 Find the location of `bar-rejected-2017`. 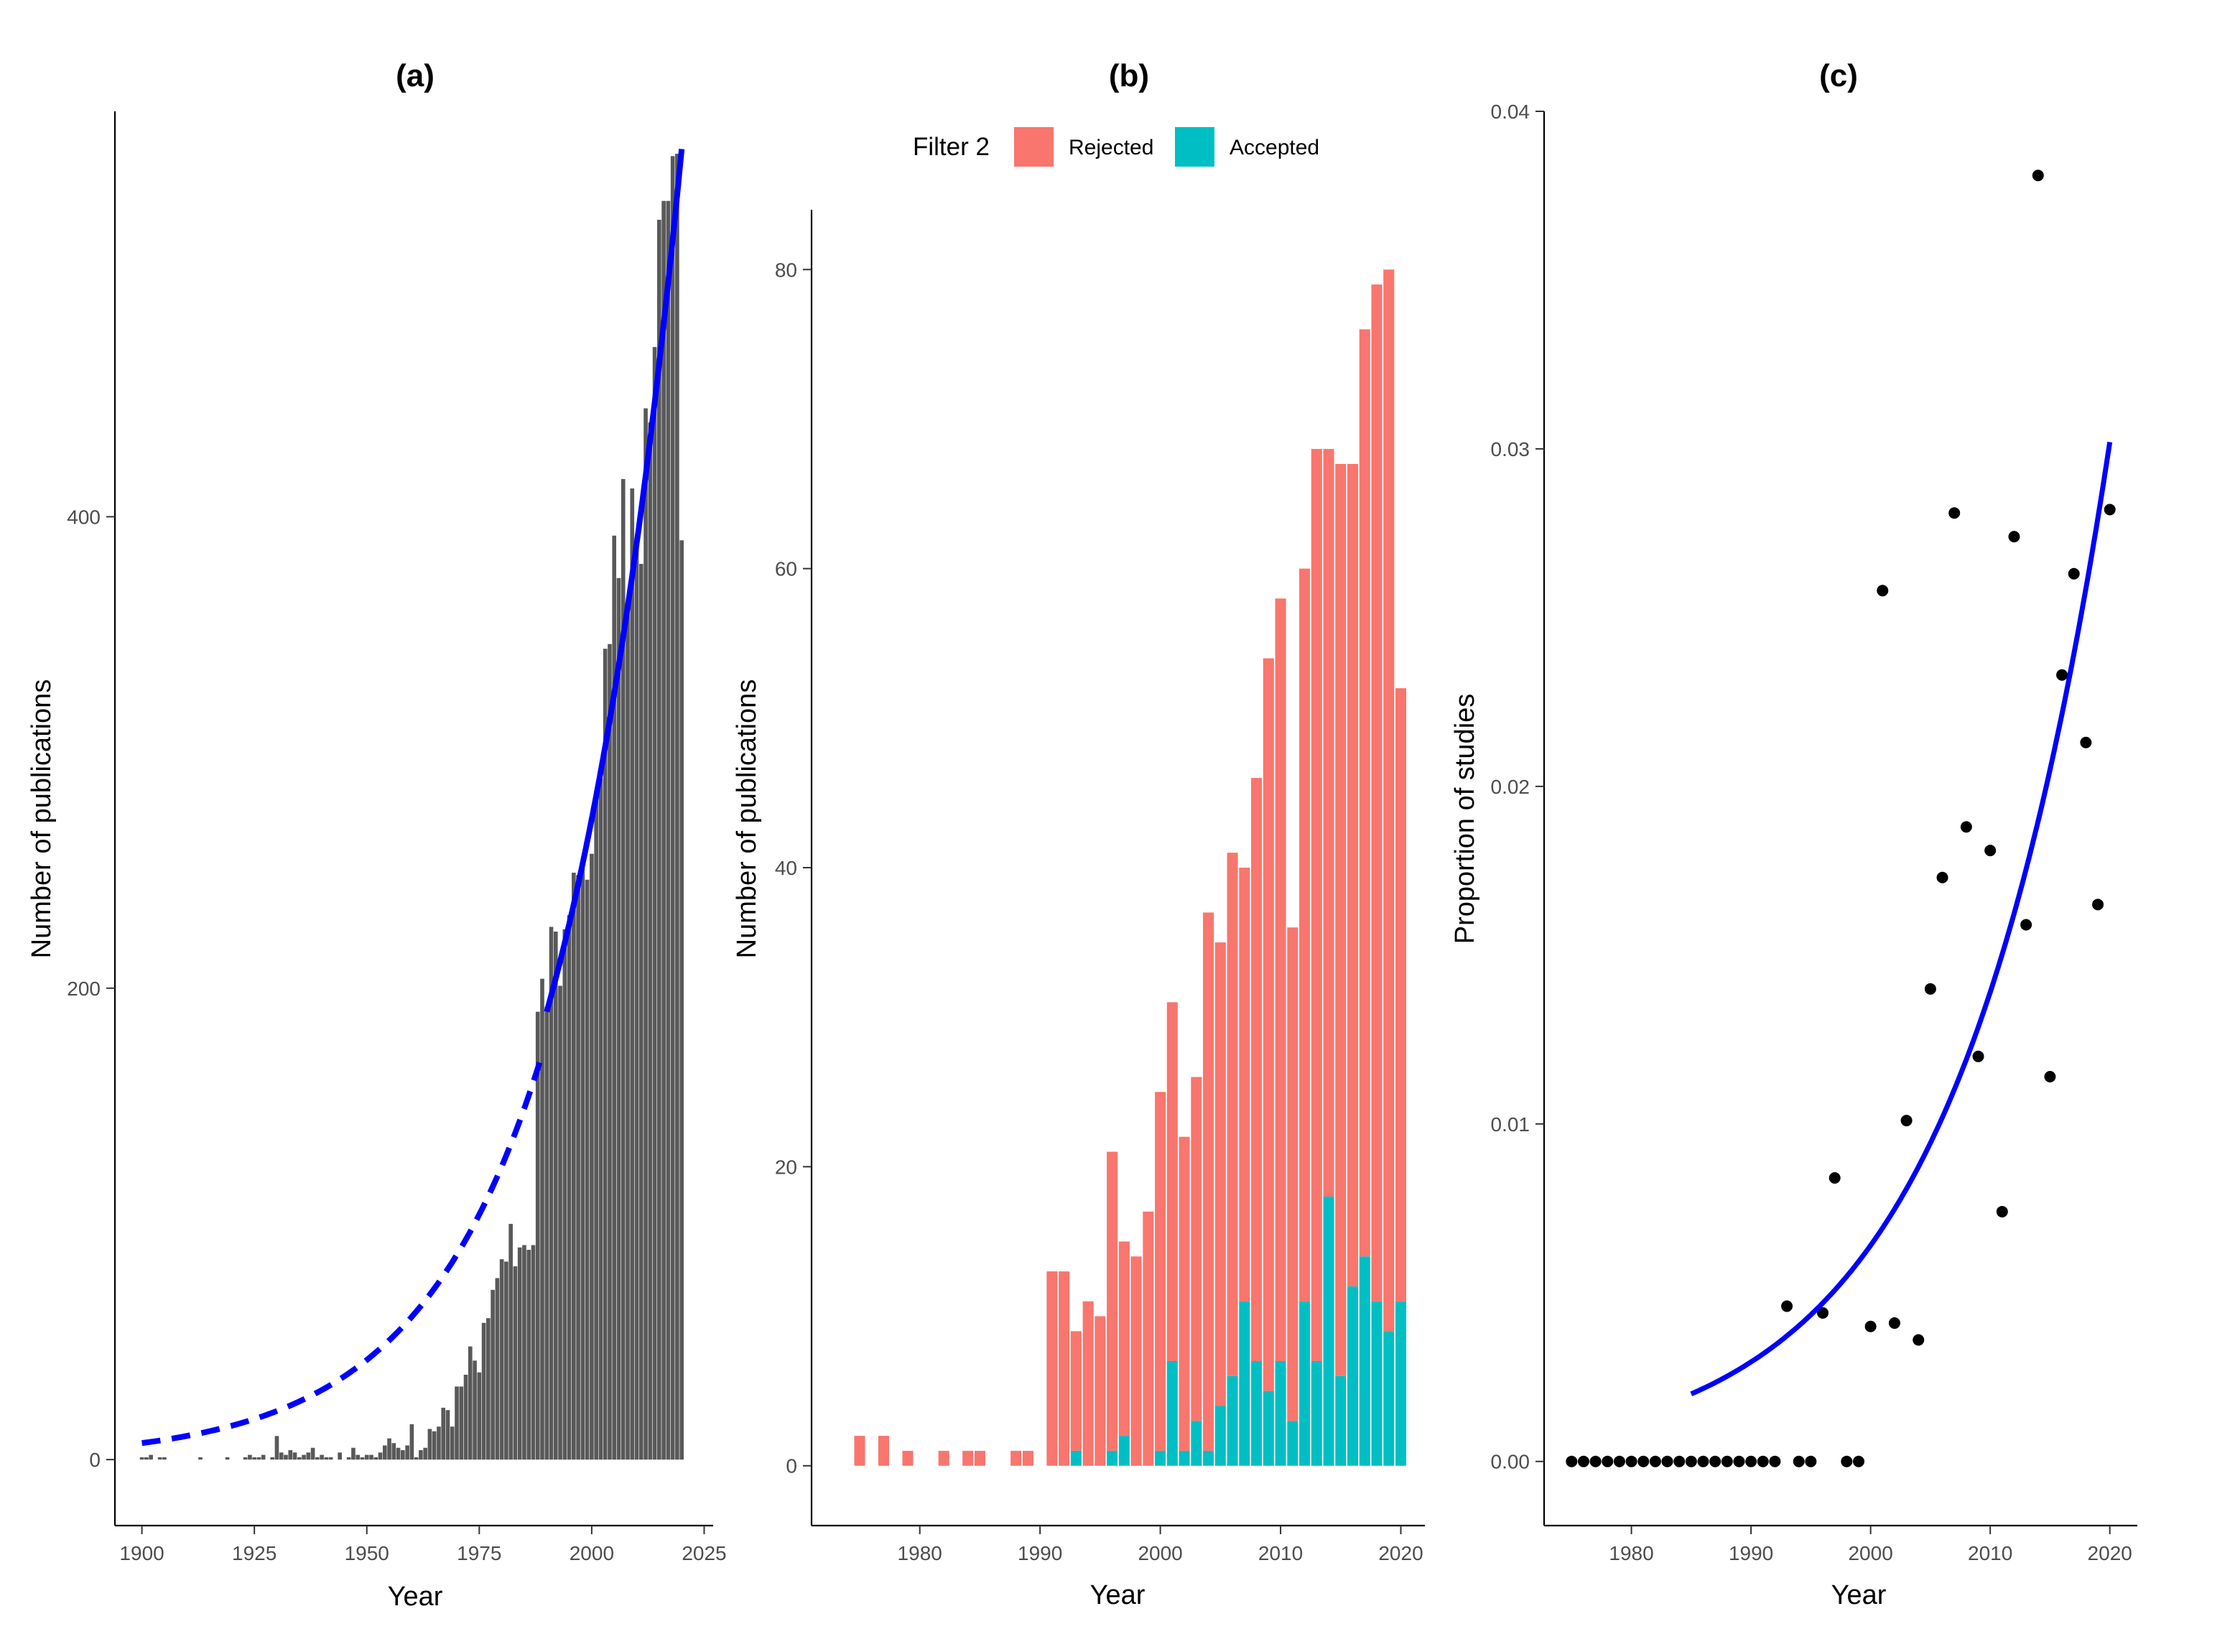

bar-rejected-2017 is located at coordinates (1364, 793).